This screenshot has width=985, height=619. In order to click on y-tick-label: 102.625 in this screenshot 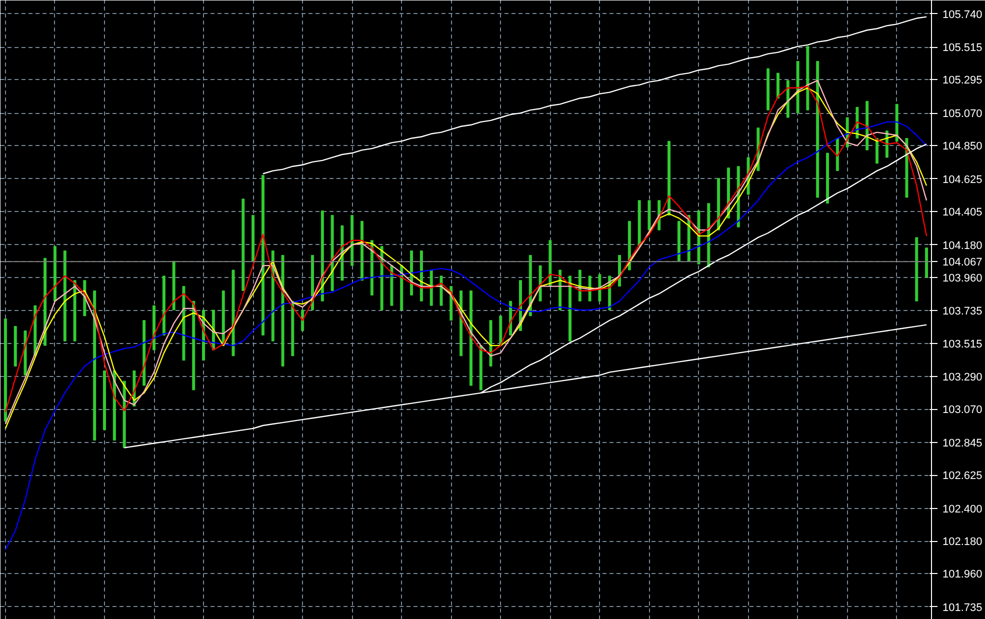, I will do `click(962, 476)`.